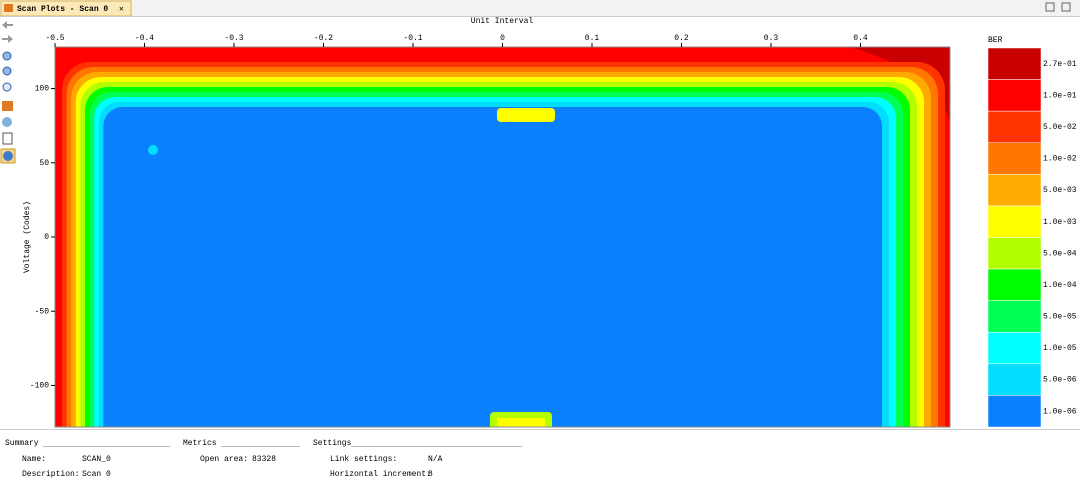 This screenshot has width=1080, height=480. What do you see at coordinates (22, 443) in the screenshot?
I see `section-title: Summary` at bounding box center [22, 443].